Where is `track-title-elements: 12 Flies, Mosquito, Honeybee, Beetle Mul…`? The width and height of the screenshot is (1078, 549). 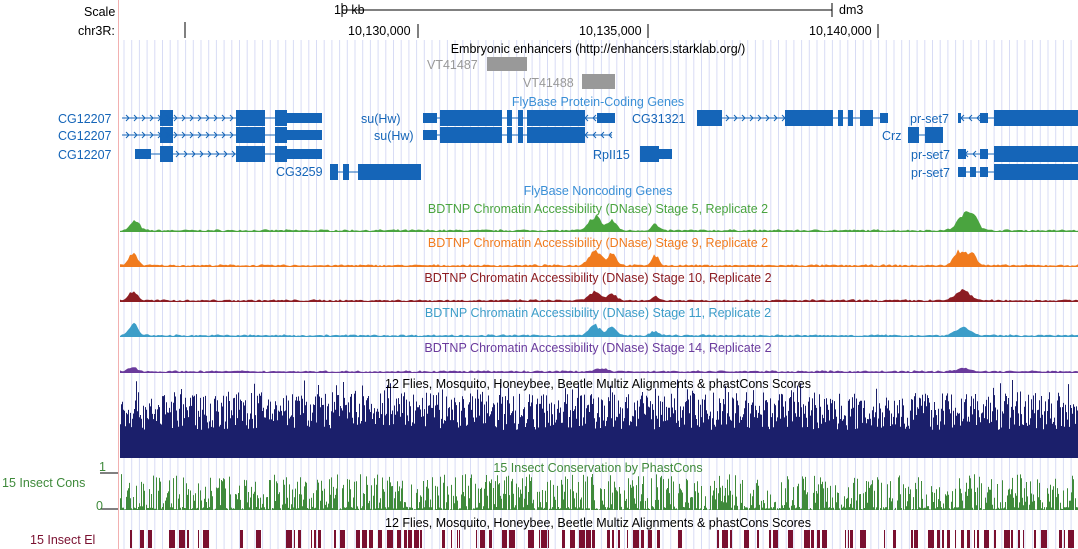 track-title-elements: 12 Flies, Mosquito, Honeybee, Beetle Mul… is located at coordinates (598, 523).